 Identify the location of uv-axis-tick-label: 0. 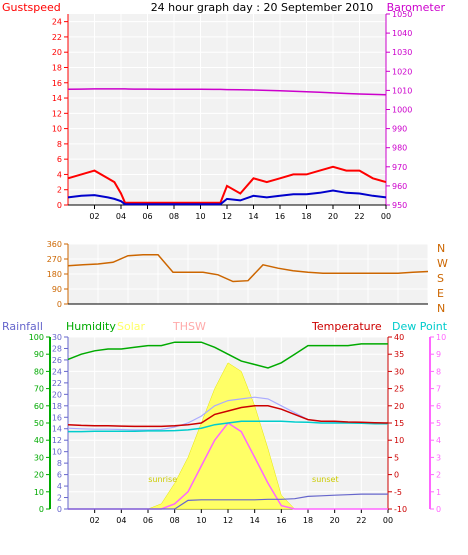
(438, 509).